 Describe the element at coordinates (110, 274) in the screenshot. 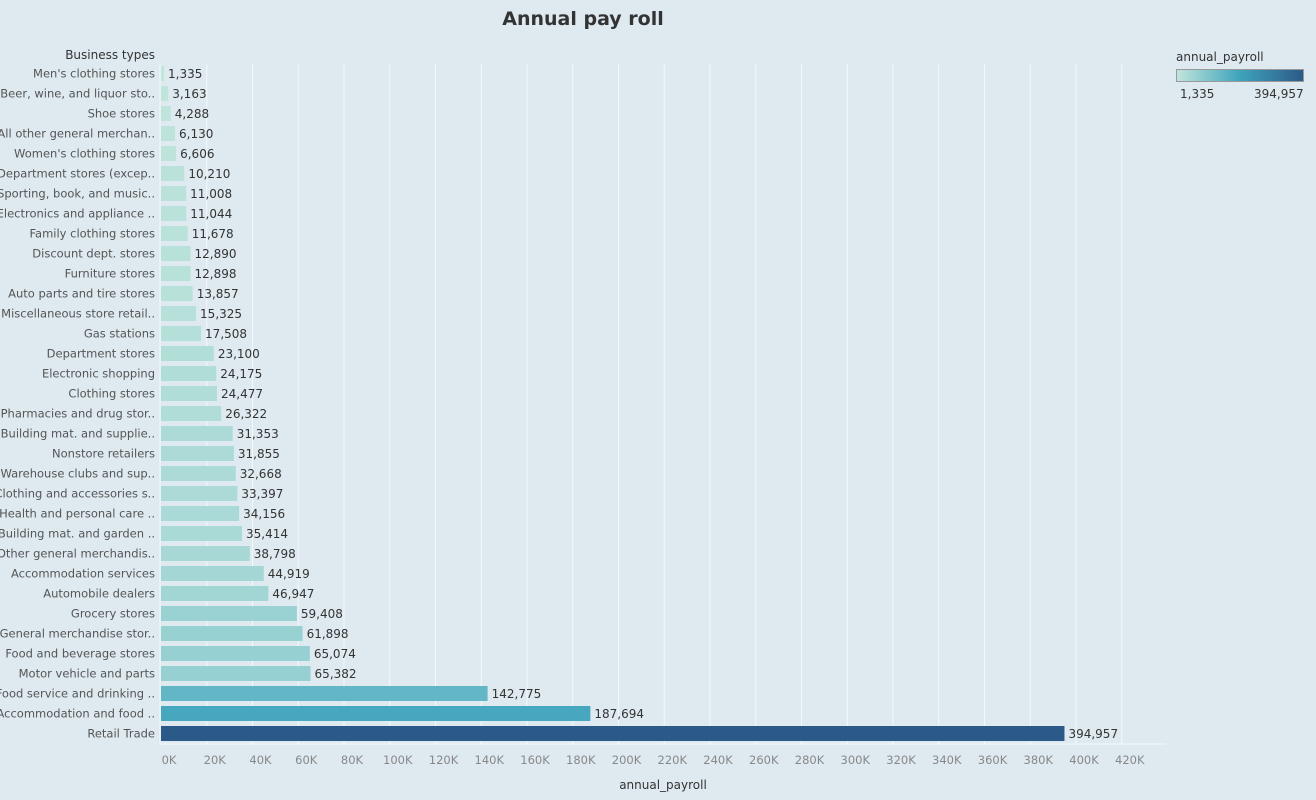

I see `category-label: Furniture stores` at that location.